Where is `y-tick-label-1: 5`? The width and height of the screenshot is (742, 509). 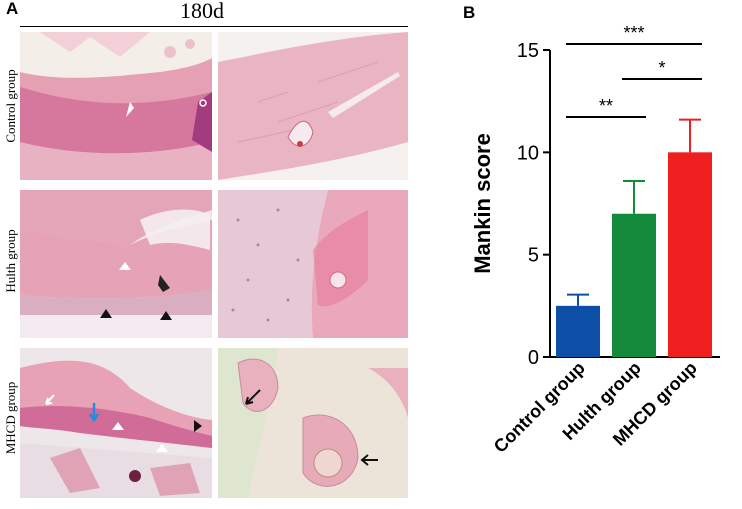
y-tick-label-1: 5 is located at coordinates (533, 256).